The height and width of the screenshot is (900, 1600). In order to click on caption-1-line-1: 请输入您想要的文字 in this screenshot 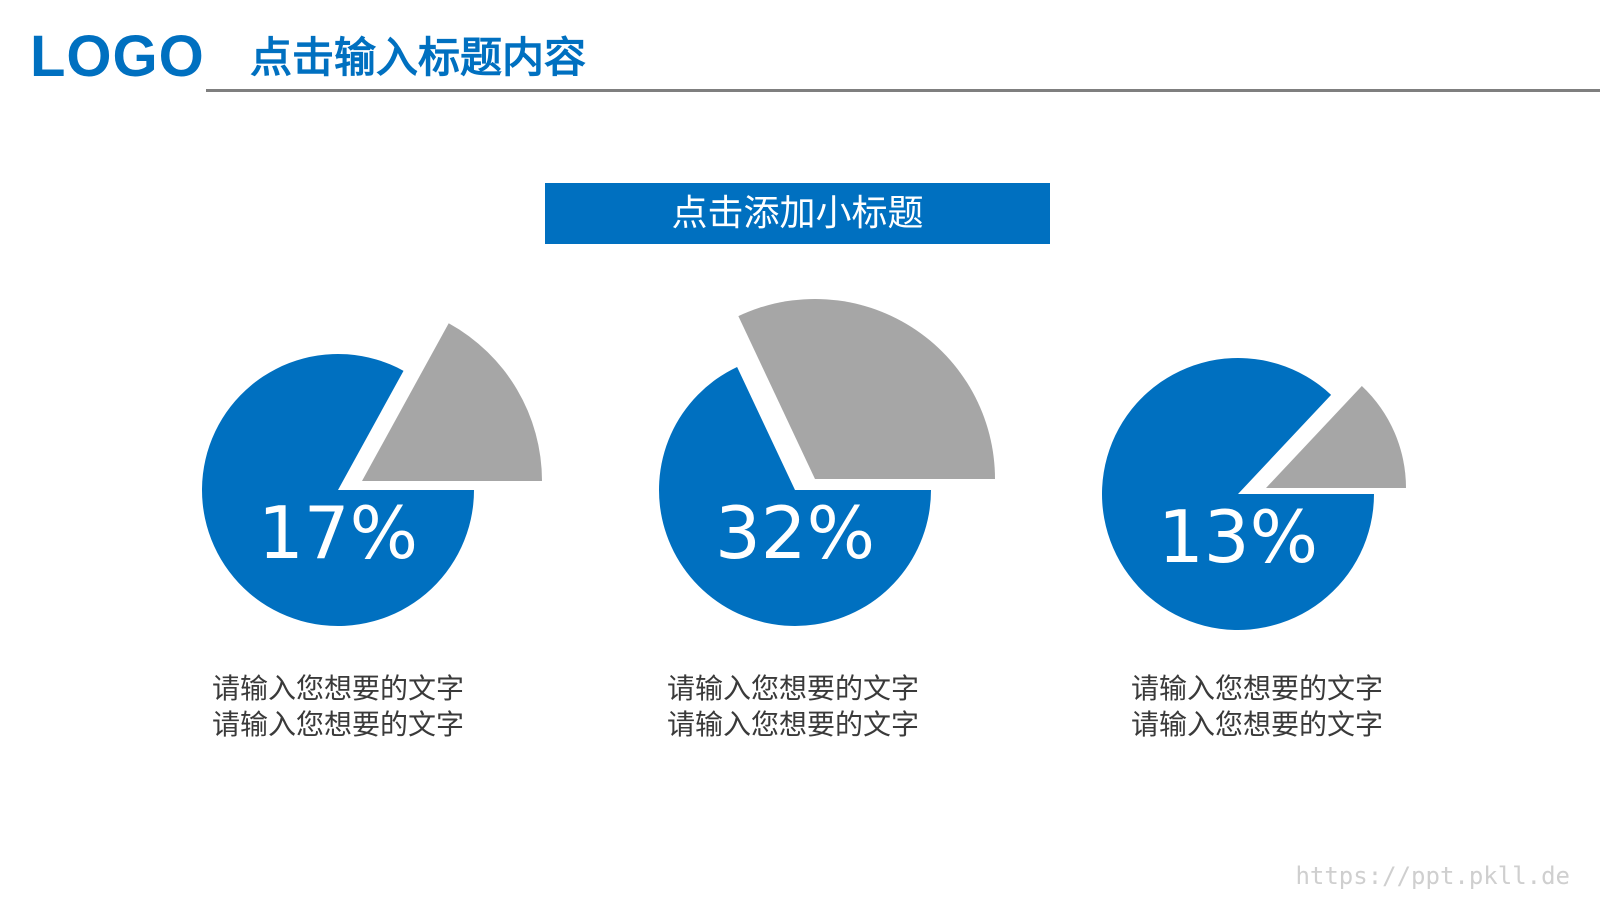, I will do `click(337, 688)`.